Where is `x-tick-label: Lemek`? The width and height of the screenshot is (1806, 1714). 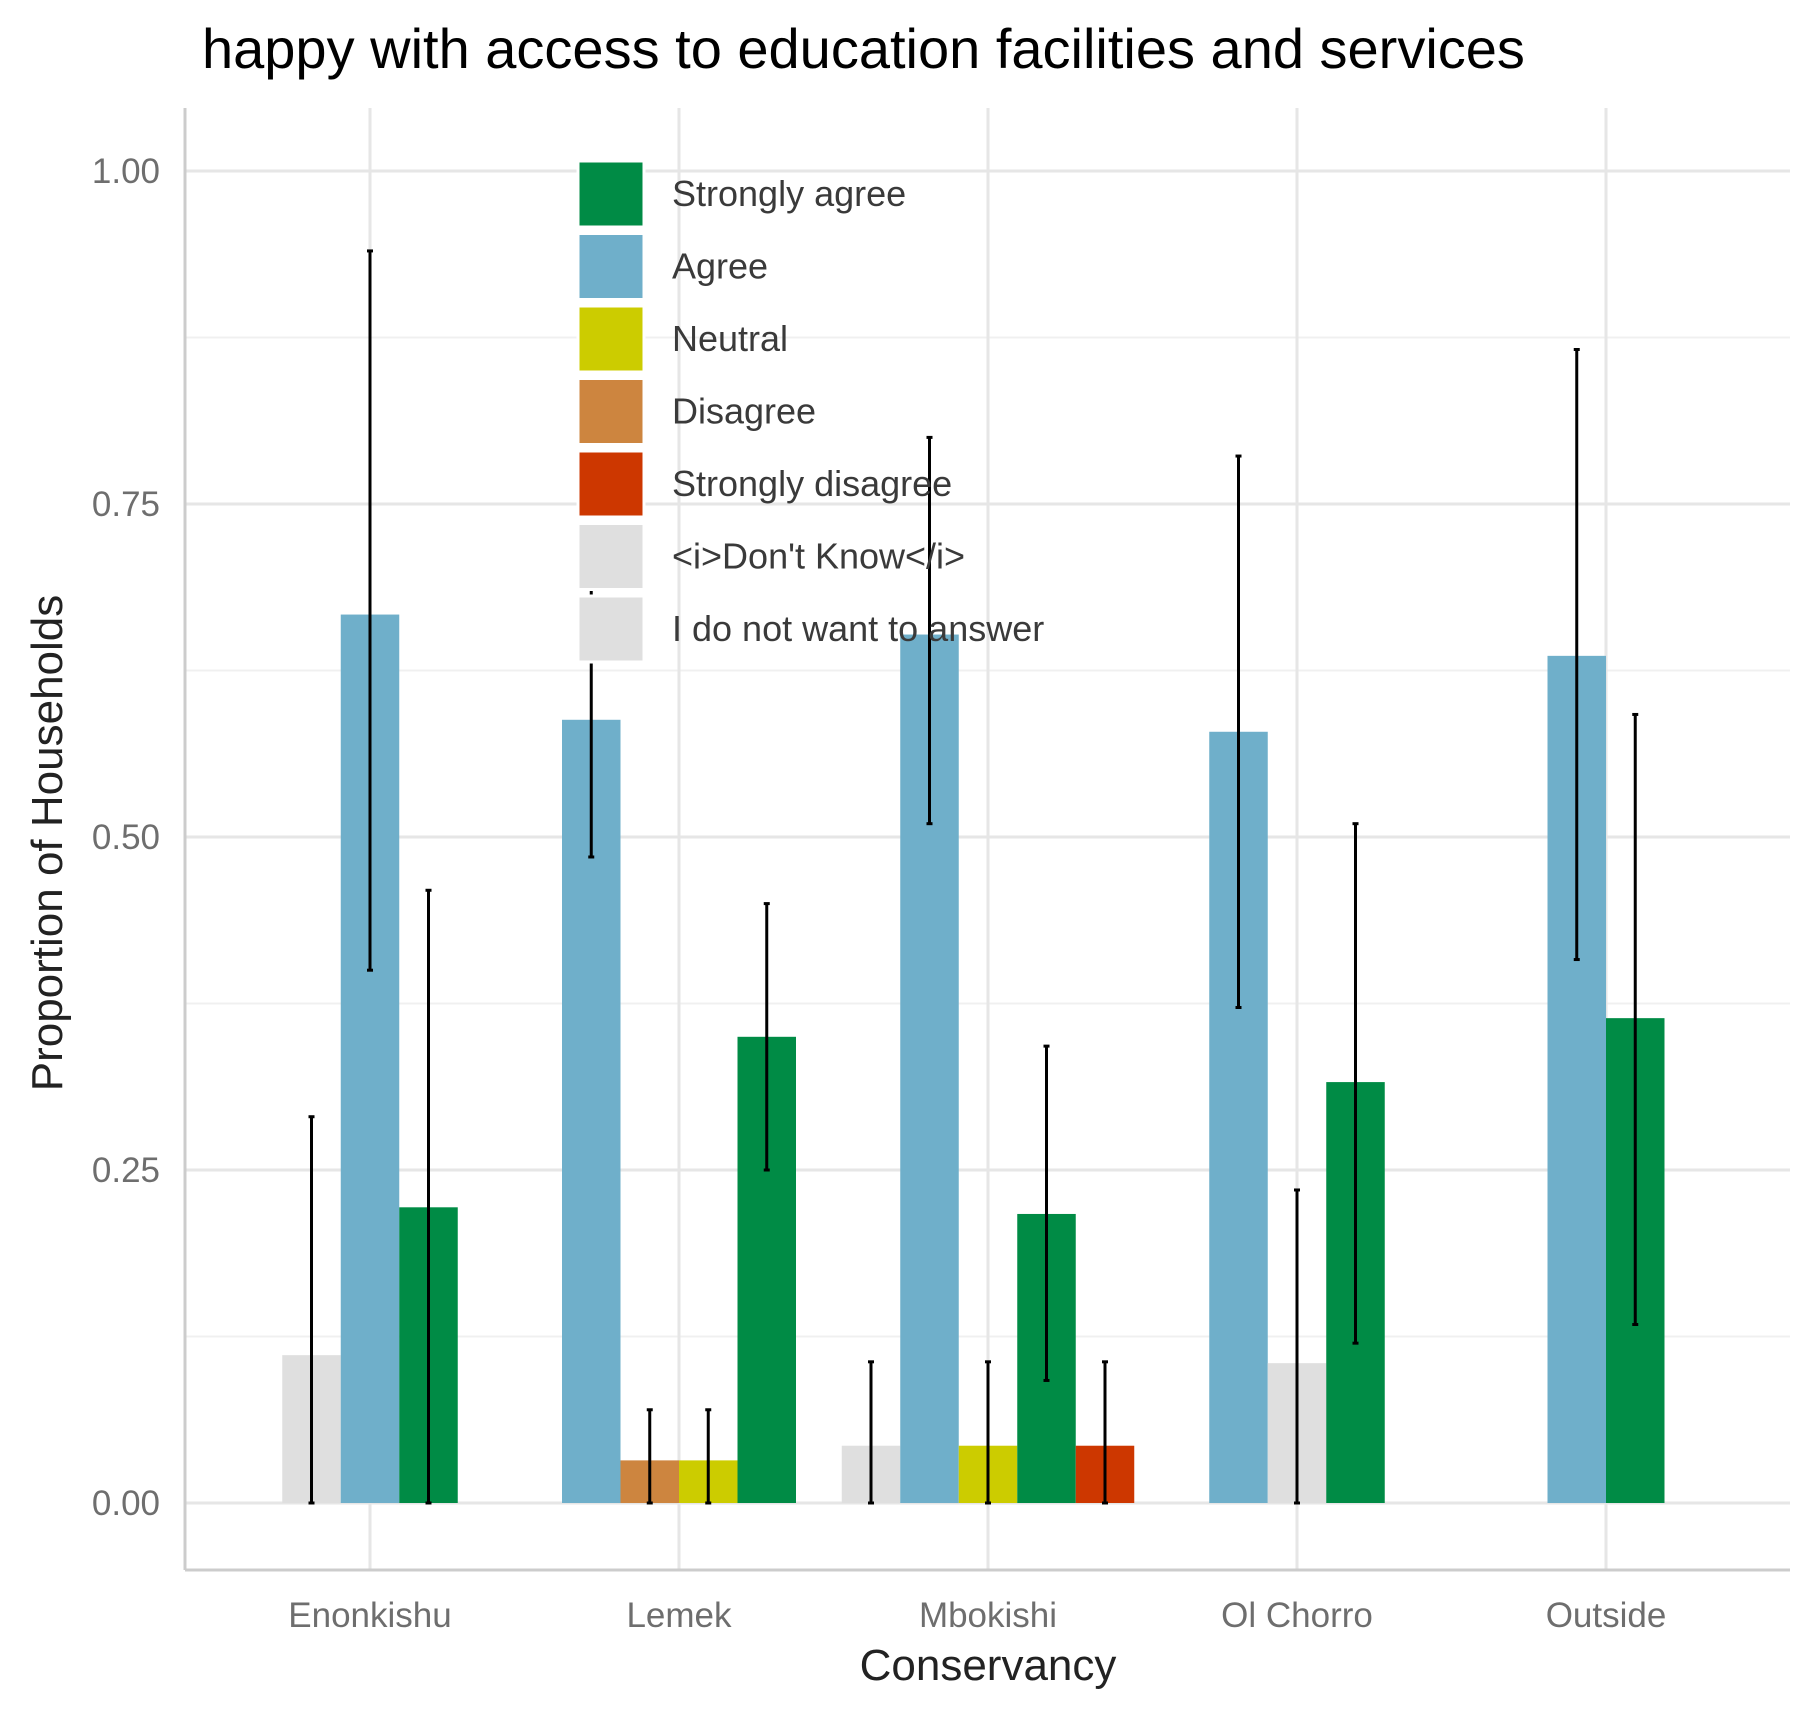 x-tick-label: Lemek is located at coordinates (679, 1615).